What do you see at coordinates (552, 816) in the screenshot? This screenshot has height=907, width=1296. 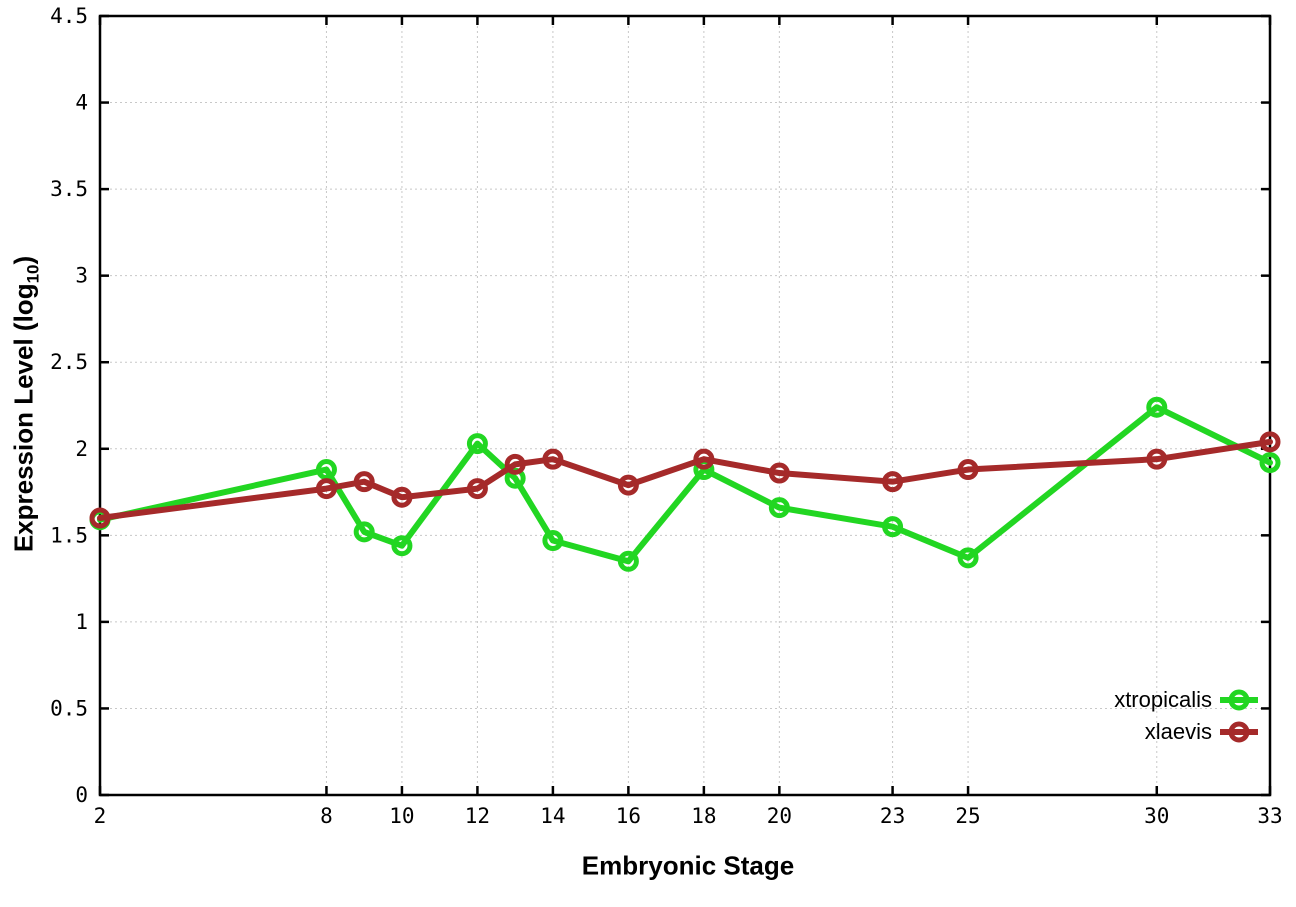 I see `x-tick-label: 14` at bounding box center [552, 816].